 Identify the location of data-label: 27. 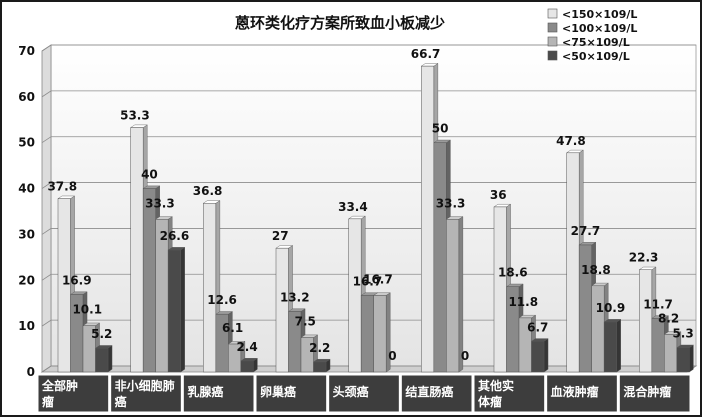
(280, 236).